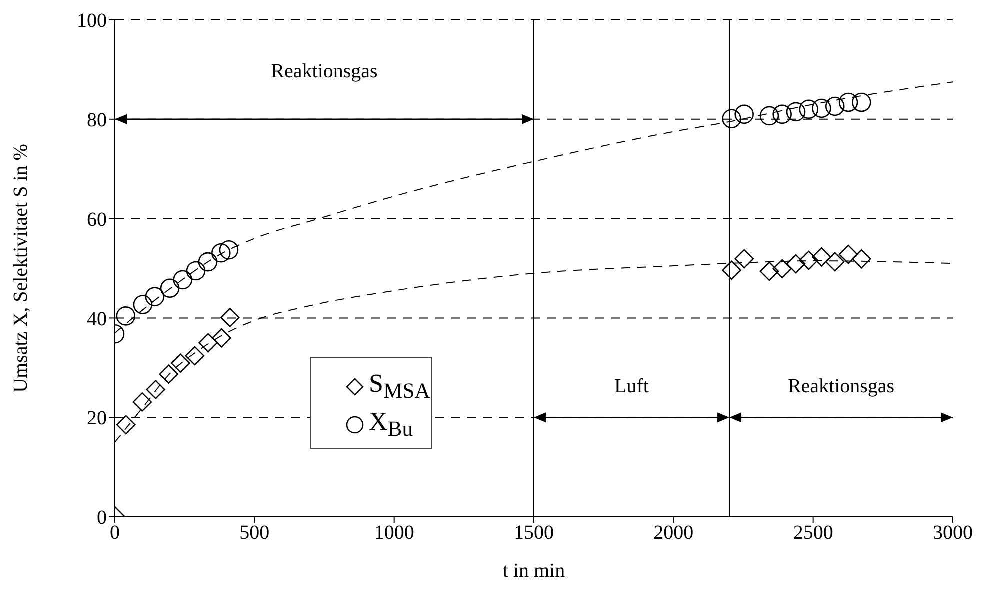 This screenshot has width=985, height=597. Describe the element at coordinates (399, 387) in the screenshot. I see `legend-label: S$_{MSA}$` at that location.